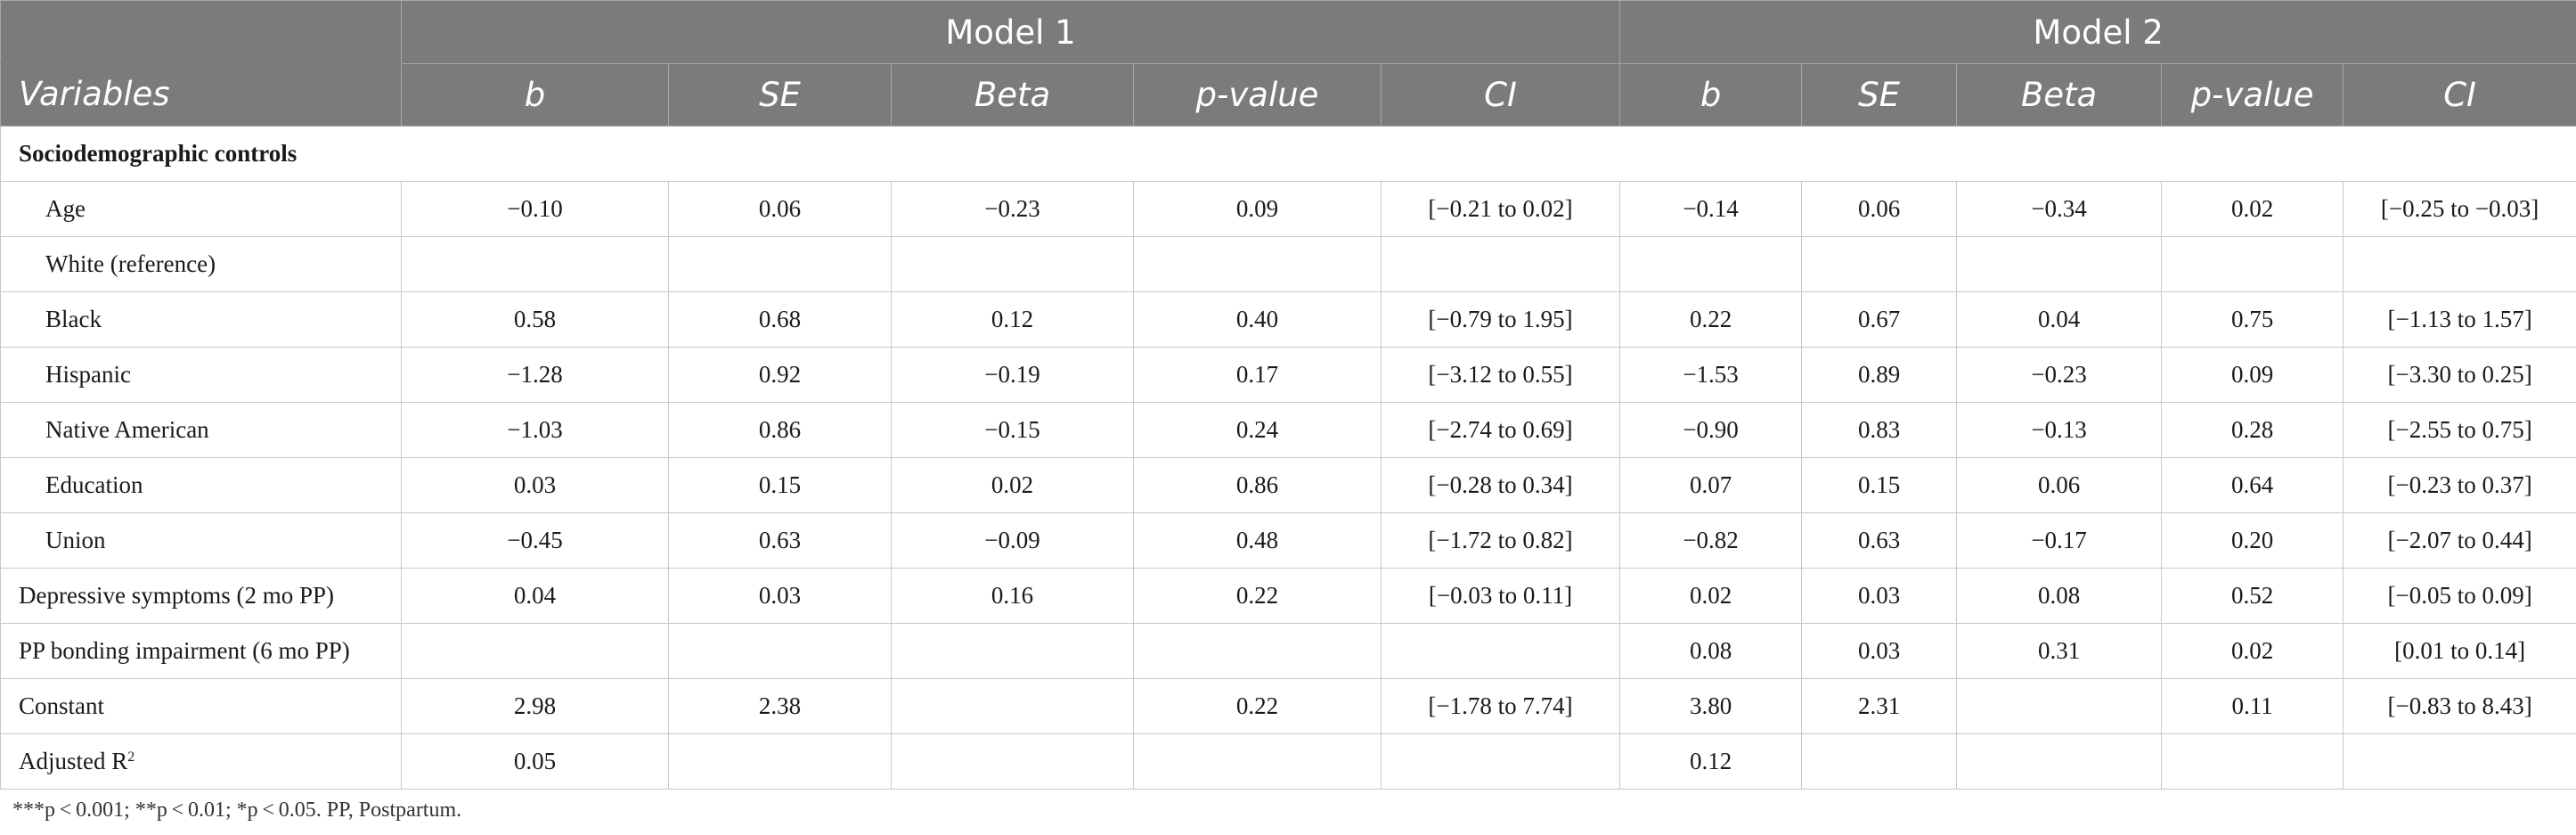 The image size is (2576, 835). Describe the element at coordinates (201, 95) in the screenshot. I see `variables-header: Variables` at that location.